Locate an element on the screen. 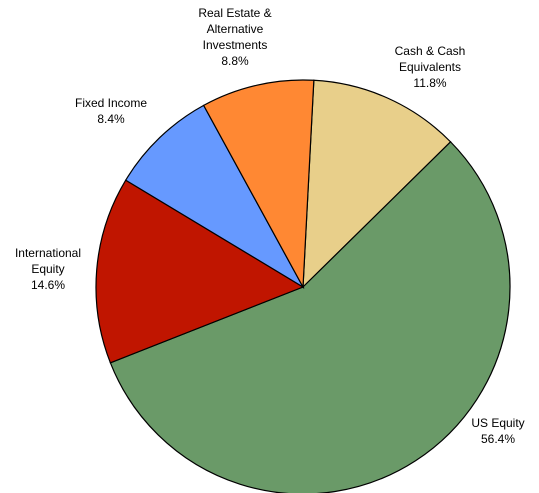 Image resolution: width=539 pixels, height=493 pixels. slice-label-line: Real Estate & is located at coordinates (234, 13).